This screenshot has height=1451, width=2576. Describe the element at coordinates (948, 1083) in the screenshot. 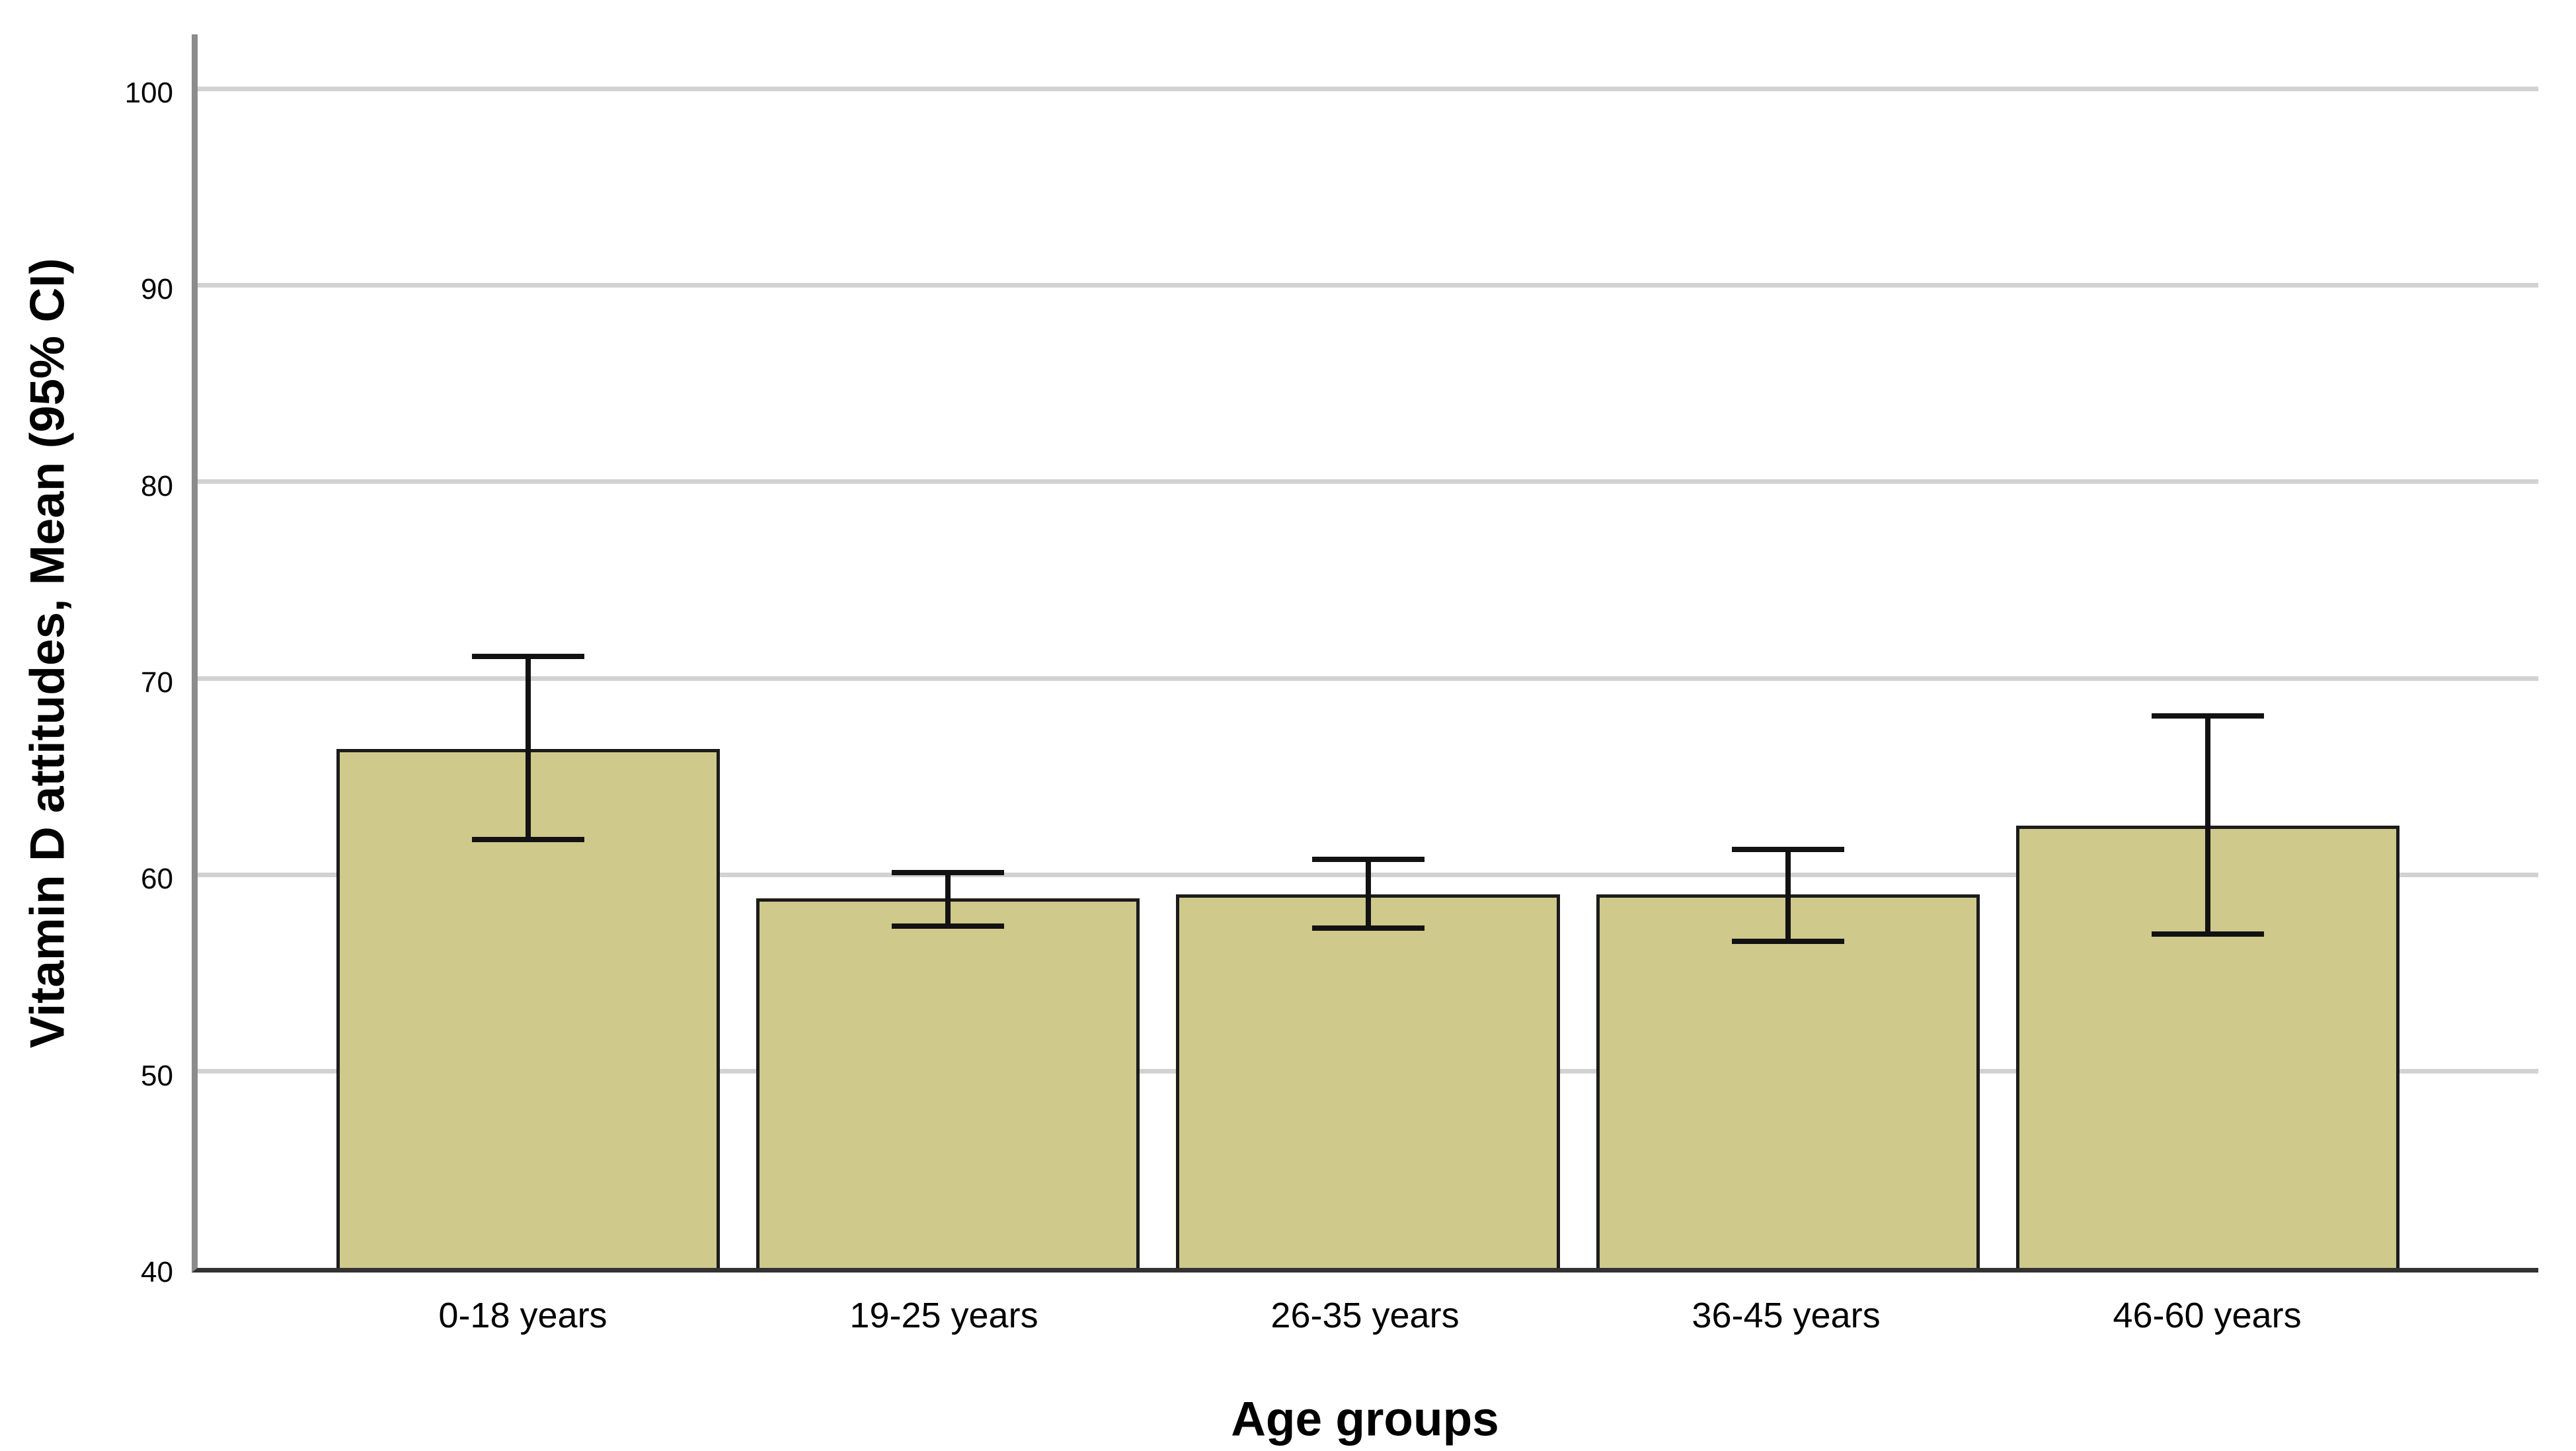

I see `bar-19-25-years` at that location.